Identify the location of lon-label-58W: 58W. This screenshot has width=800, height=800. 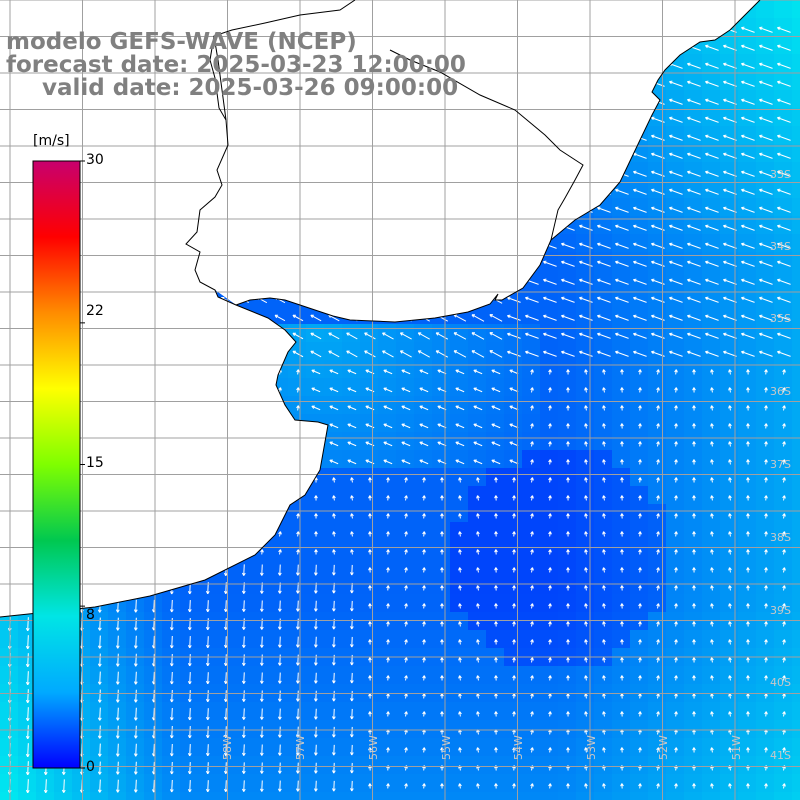
(227, 747).